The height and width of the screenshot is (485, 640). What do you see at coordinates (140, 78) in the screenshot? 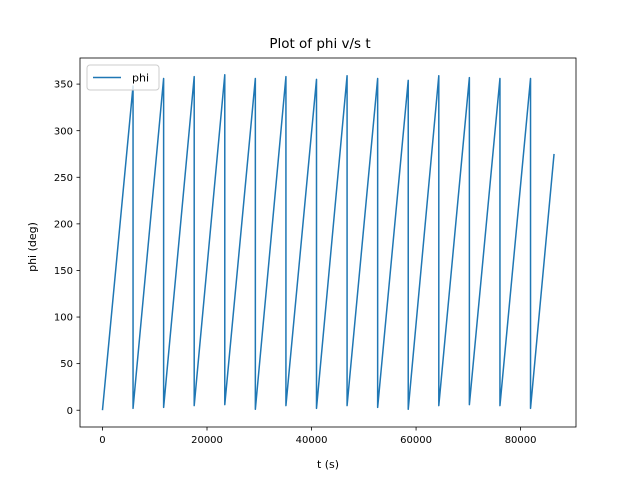
I see `legend-label: phi` at bounding box center [140, 78].